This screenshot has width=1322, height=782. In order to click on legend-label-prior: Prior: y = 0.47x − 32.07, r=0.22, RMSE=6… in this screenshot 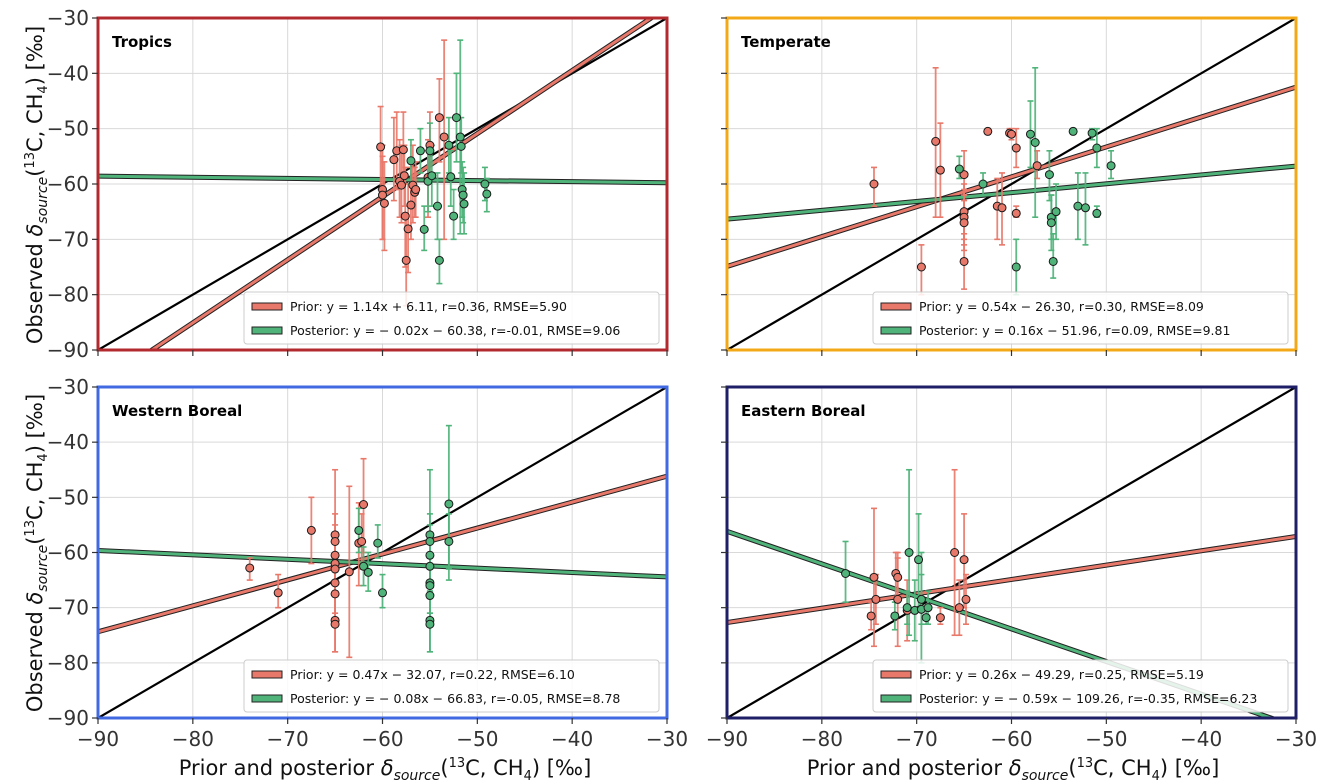, I will do `click(432, 674)`.